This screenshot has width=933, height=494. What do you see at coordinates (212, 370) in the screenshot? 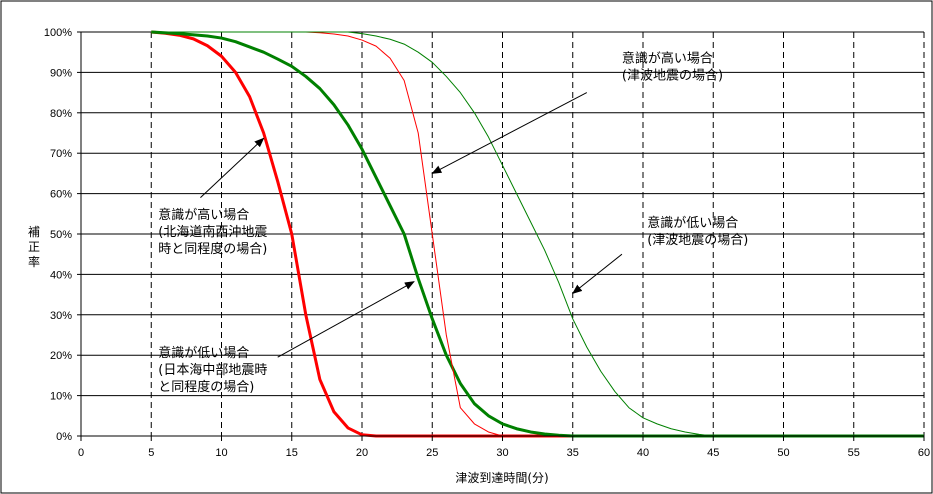
I see `annotation-text: 意識が低い場合(日本海中部地震時と同程度の場合)` at bounding box center [212, 370].